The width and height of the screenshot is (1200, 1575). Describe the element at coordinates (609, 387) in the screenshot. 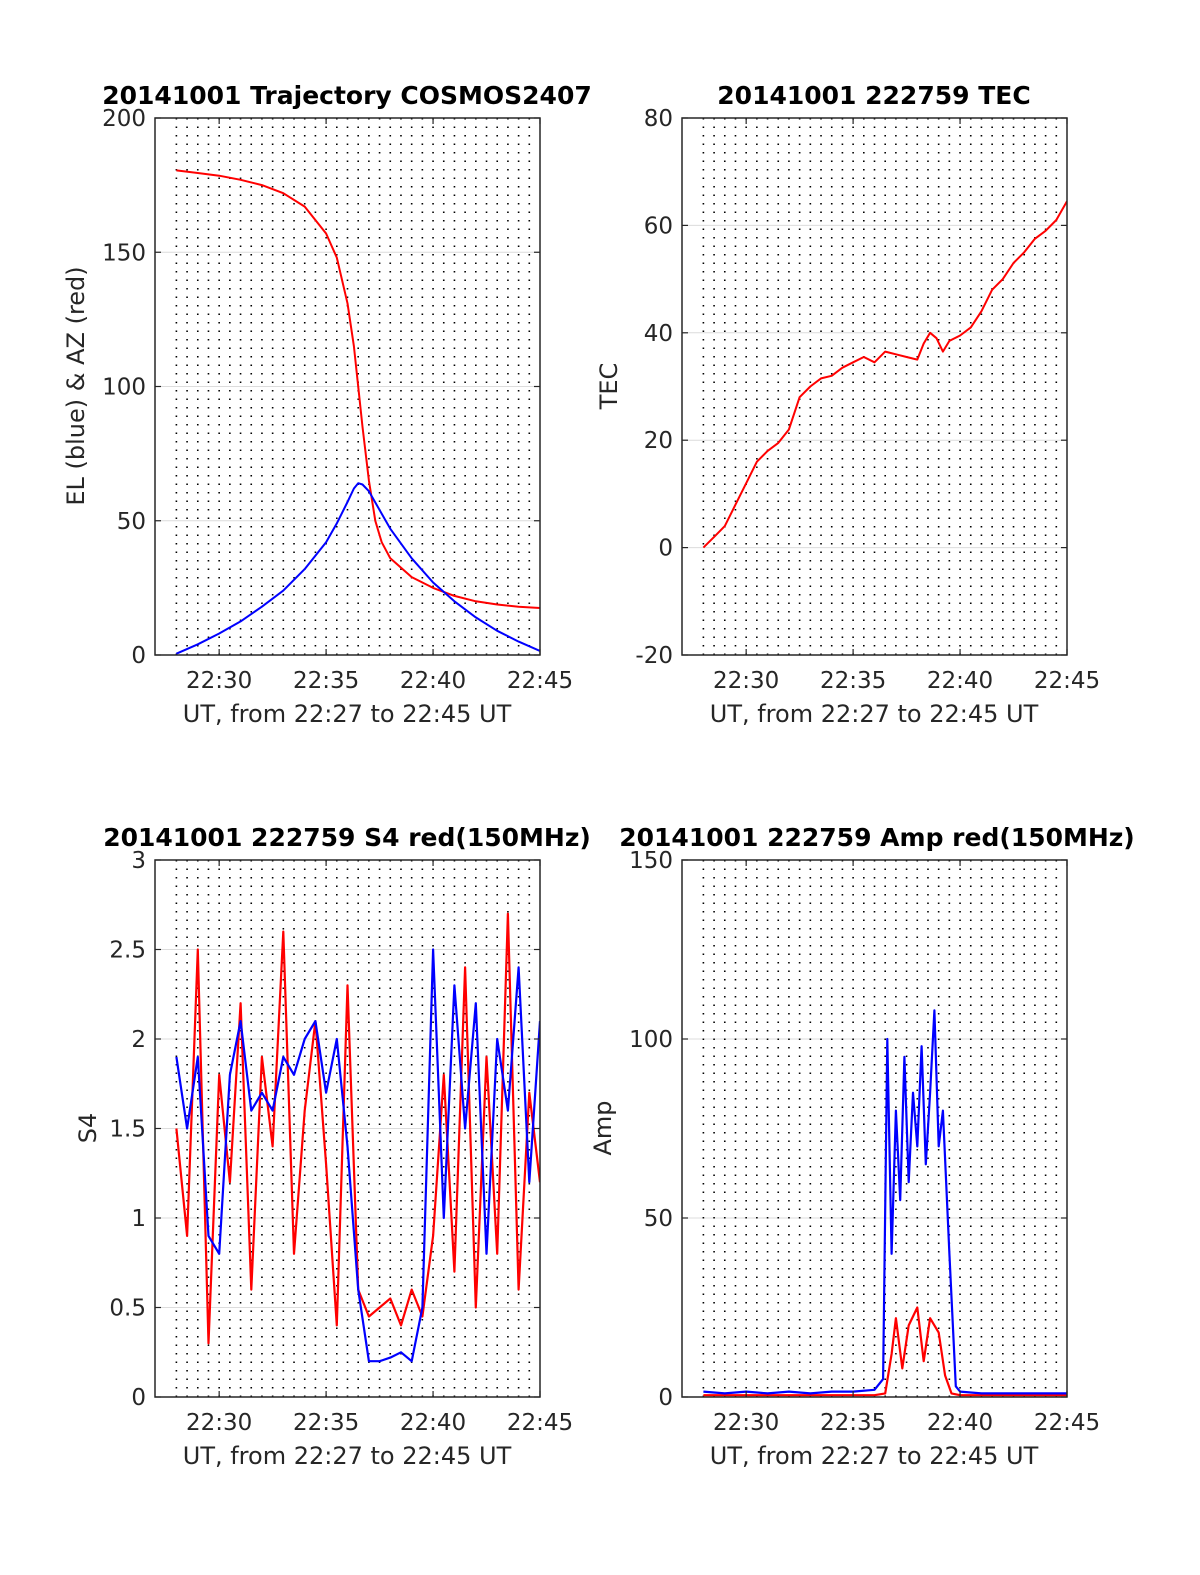

I see `tec-ylabel: TEC` at that location.